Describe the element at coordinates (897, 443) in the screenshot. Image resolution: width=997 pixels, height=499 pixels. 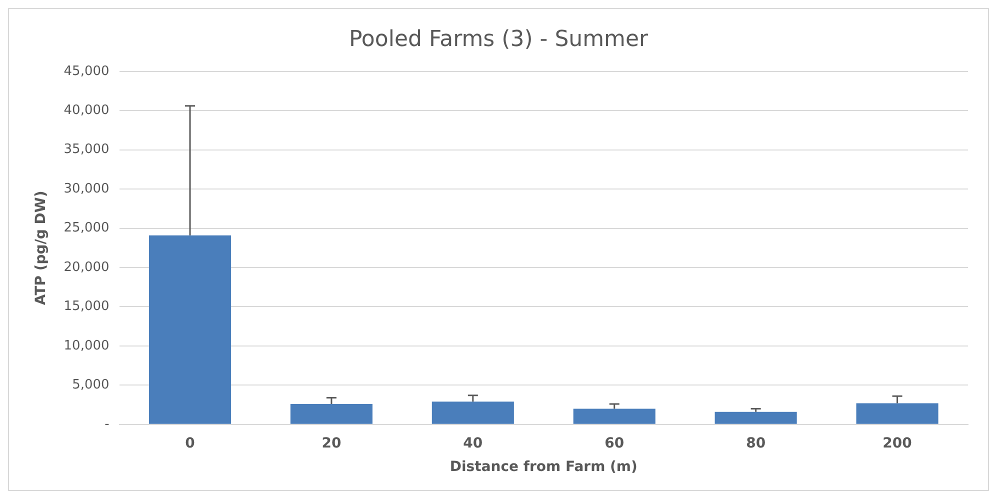
I see `x-tick-label: 200` at that location.